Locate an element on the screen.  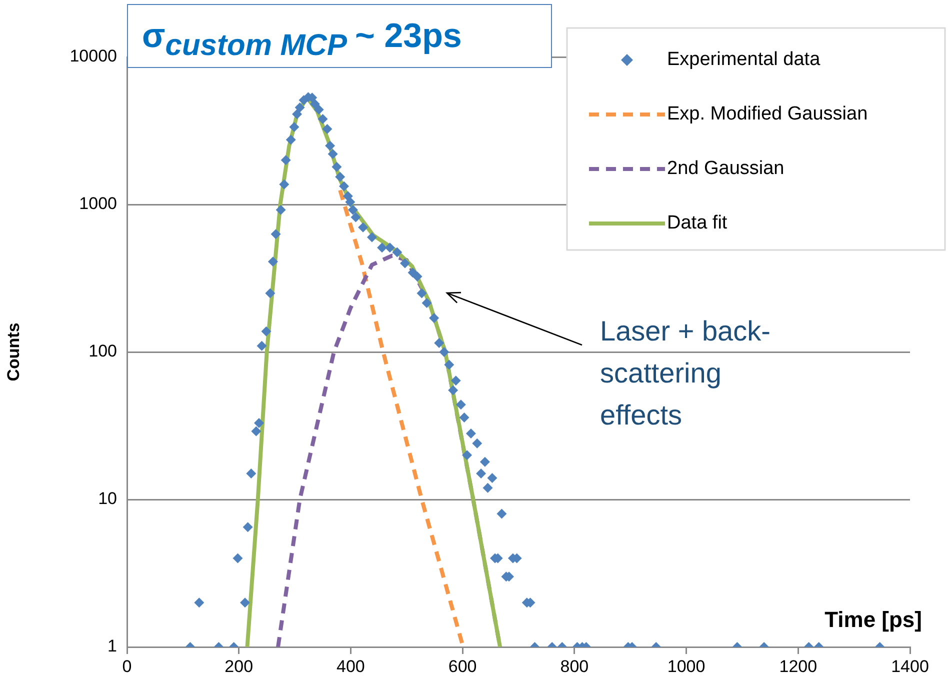
x-axis-title: Time [ps] is located at coordinates (873, 619).